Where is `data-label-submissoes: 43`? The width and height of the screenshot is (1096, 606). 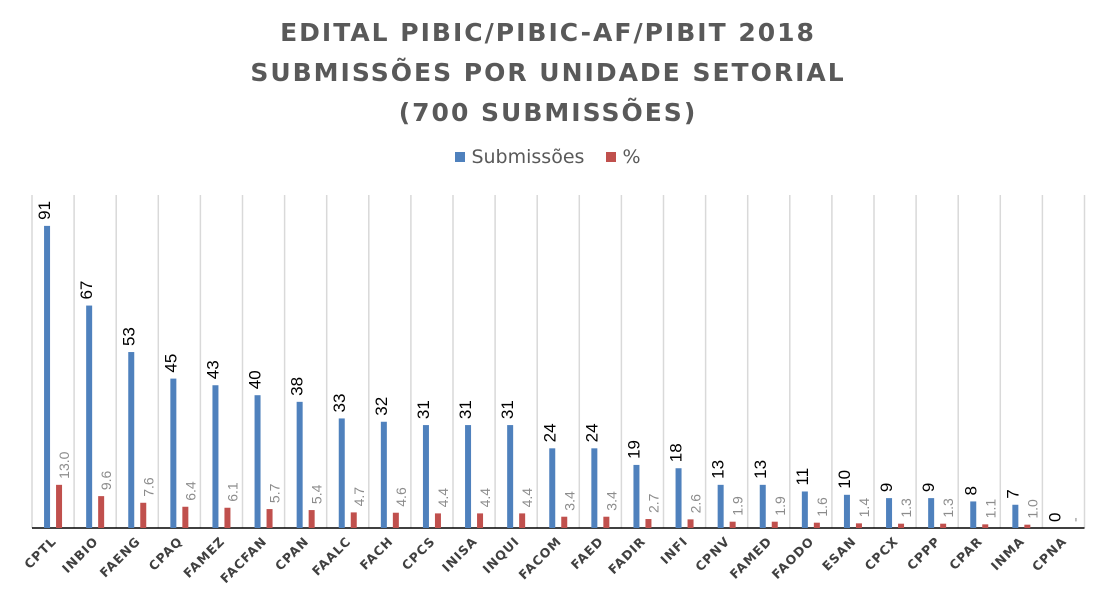 data-label-submissoes: 43 is located at coordinates (212, 369).